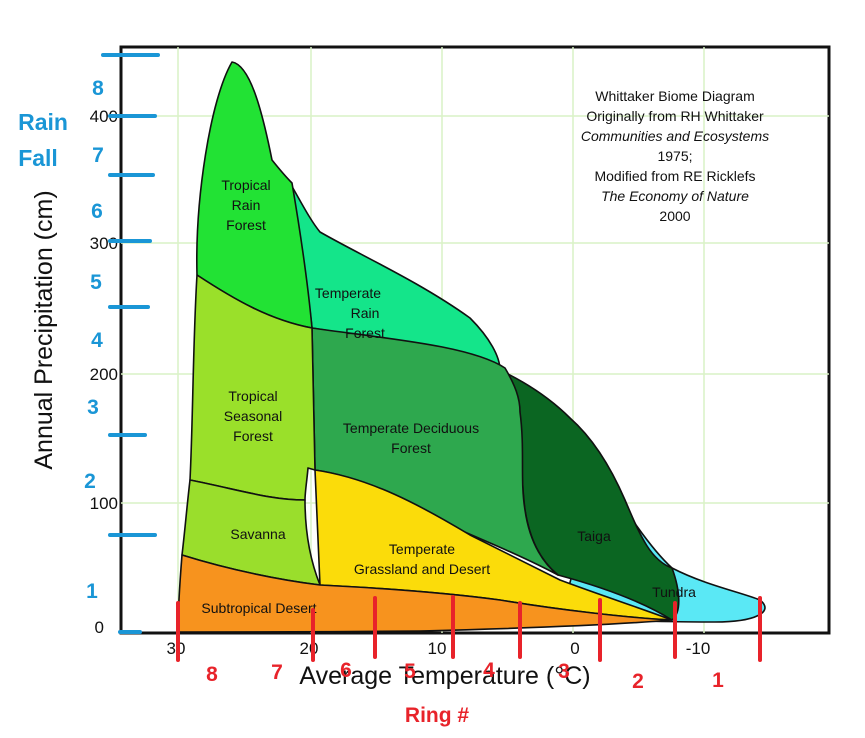 The image size is (865, 738). Describe the element at coordinates (718, 680) in the screenshot. I see `ring-number: 1` at that location.